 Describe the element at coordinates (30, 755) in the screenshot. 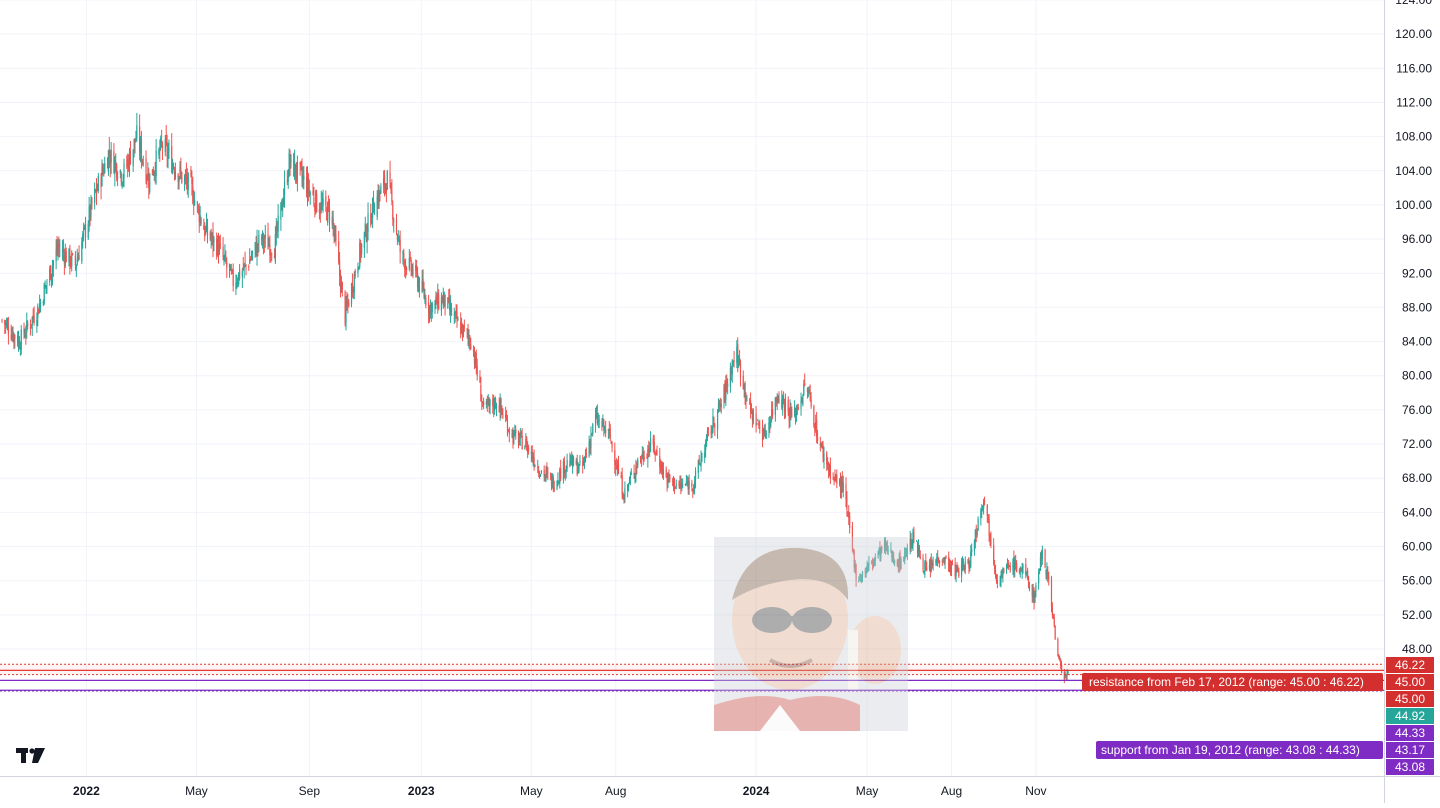

I see `tradingview-logo` at that location.